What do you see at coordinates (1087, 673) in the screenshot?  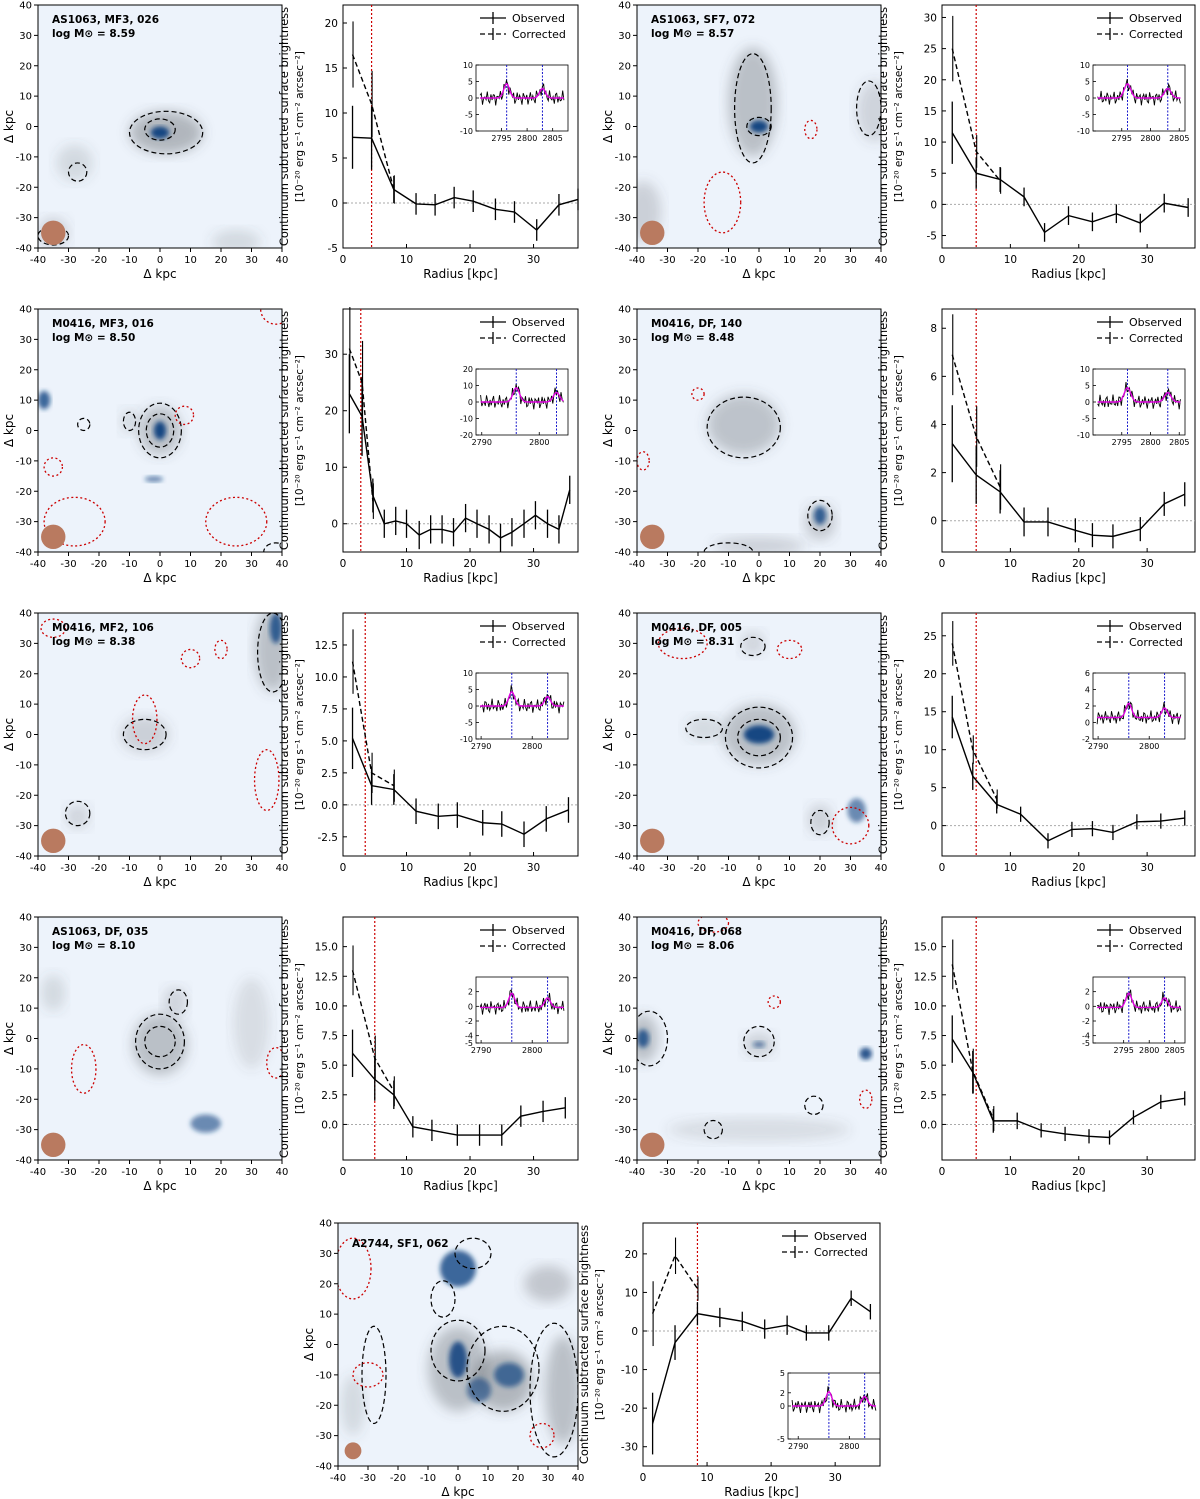 I see `inset-y-tick-label: 6` at bounding box center [1087, 673].